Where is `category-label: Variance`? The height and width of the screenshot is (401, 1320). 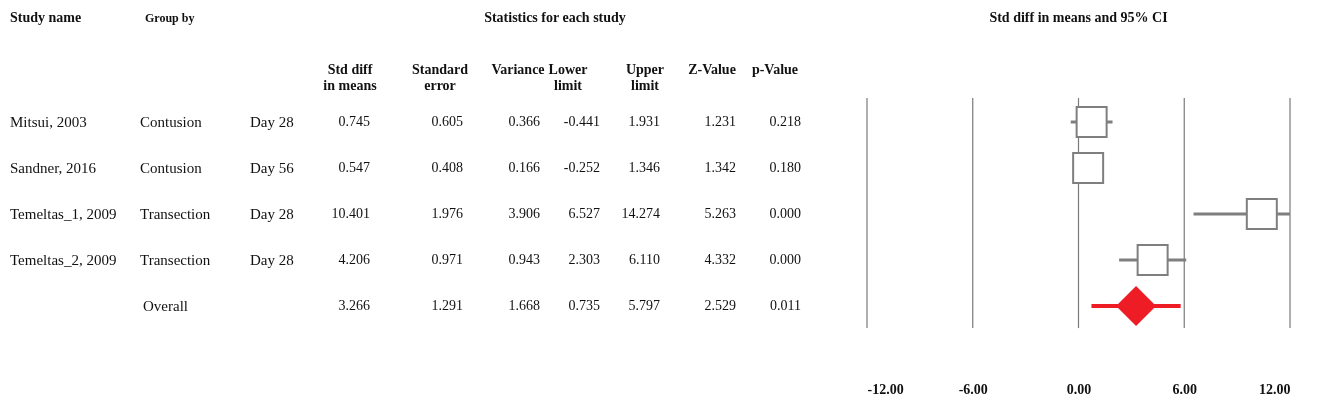
category-label: Variance is located at coordinates (518, 69).